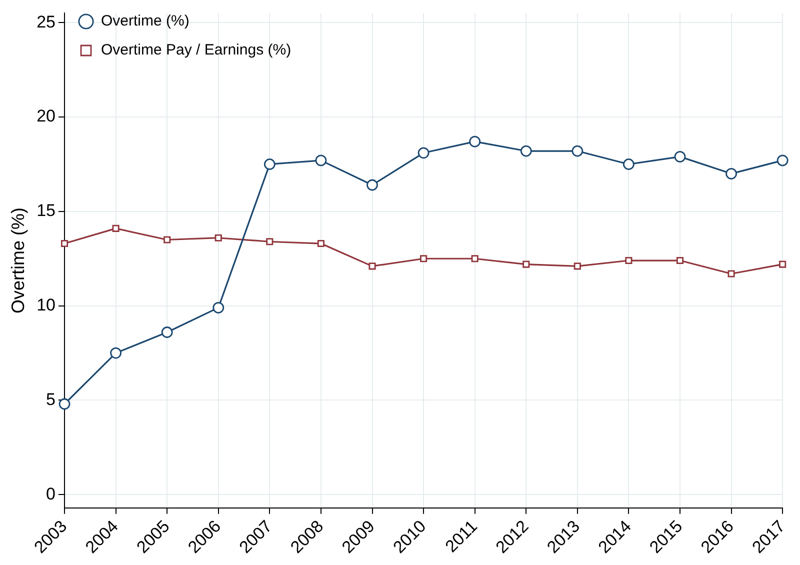  What do you see at coordinates (51, 399) in the screenshot?
I see `y-tick-label: 5` at bounding box center [51, 399].